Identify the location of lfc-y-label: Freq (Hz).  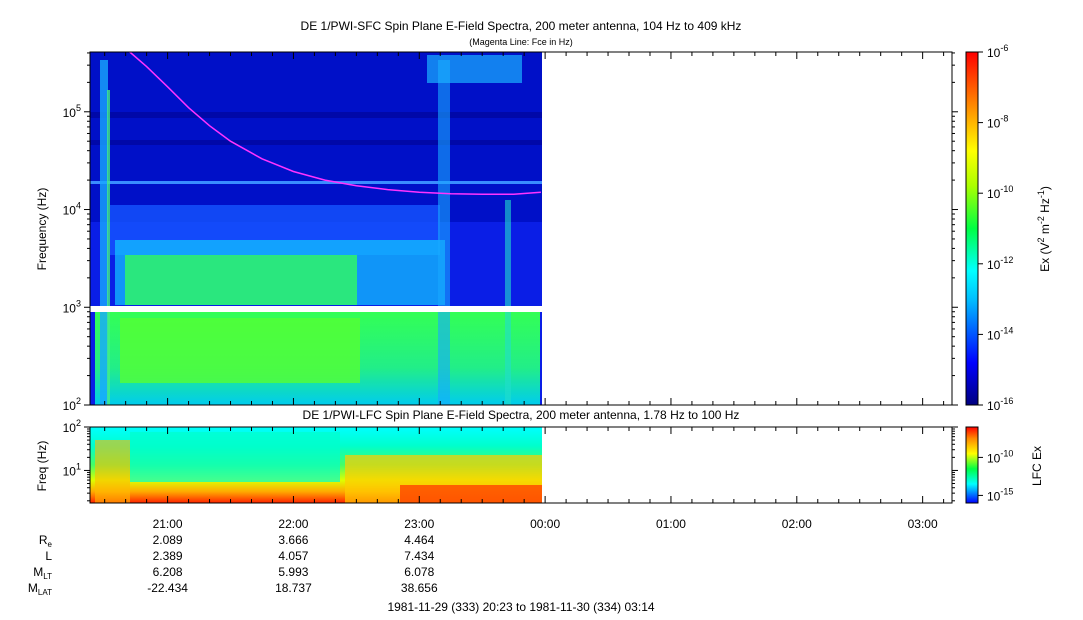
(42, 466).